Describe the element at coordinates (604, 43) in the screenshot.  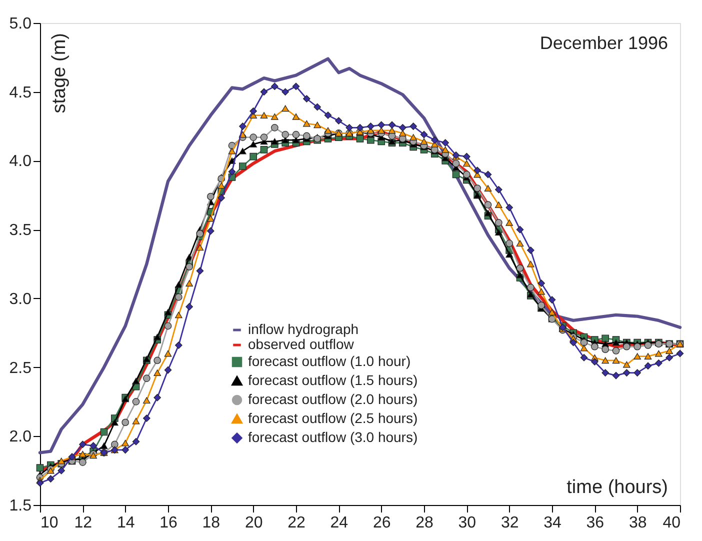
I see `text: December 1996` at that location.